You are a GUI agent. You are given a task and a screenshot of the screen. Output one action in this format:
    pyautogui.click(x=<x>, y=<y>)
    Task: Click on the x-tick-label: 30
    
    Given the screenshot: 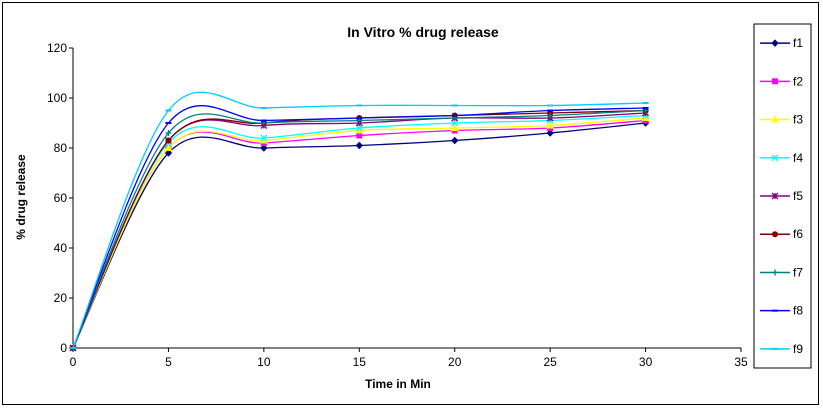 What is the action you would take?
    pyautogui.click(x=646, y=362)
    